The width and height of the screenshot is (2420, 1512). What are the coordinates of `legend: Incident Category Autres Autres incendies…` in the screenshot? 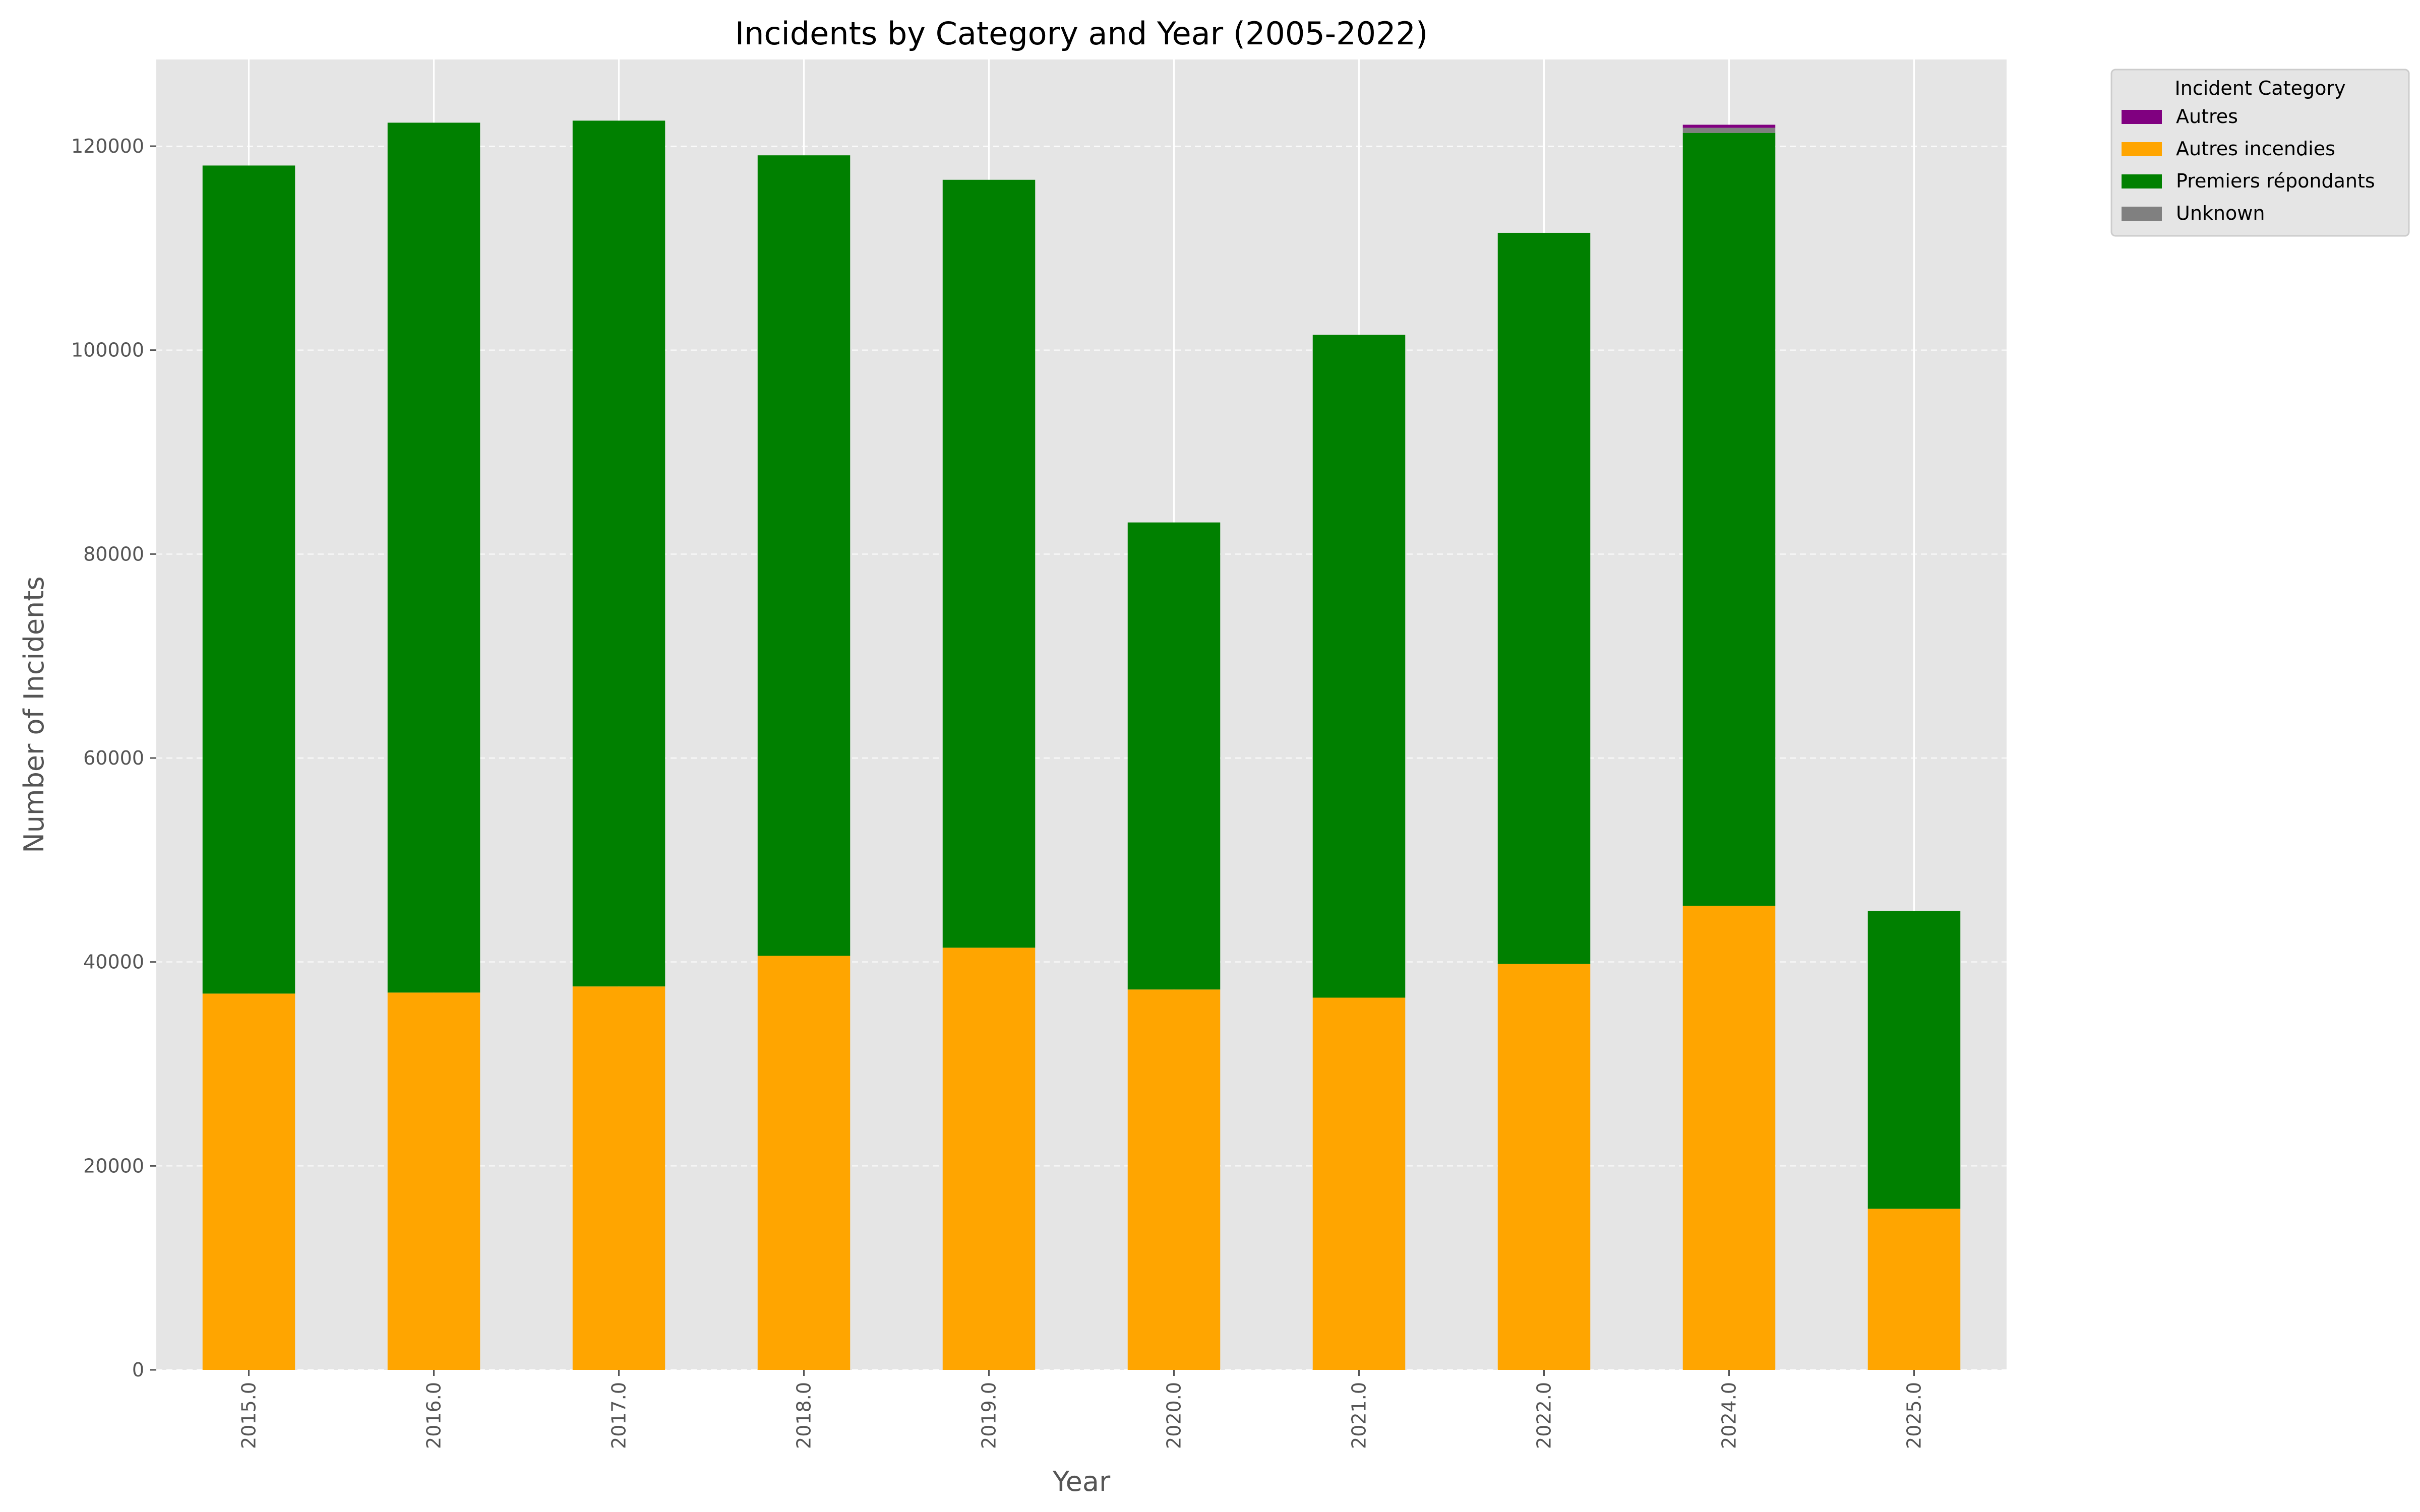 It's located at (2260, 153).